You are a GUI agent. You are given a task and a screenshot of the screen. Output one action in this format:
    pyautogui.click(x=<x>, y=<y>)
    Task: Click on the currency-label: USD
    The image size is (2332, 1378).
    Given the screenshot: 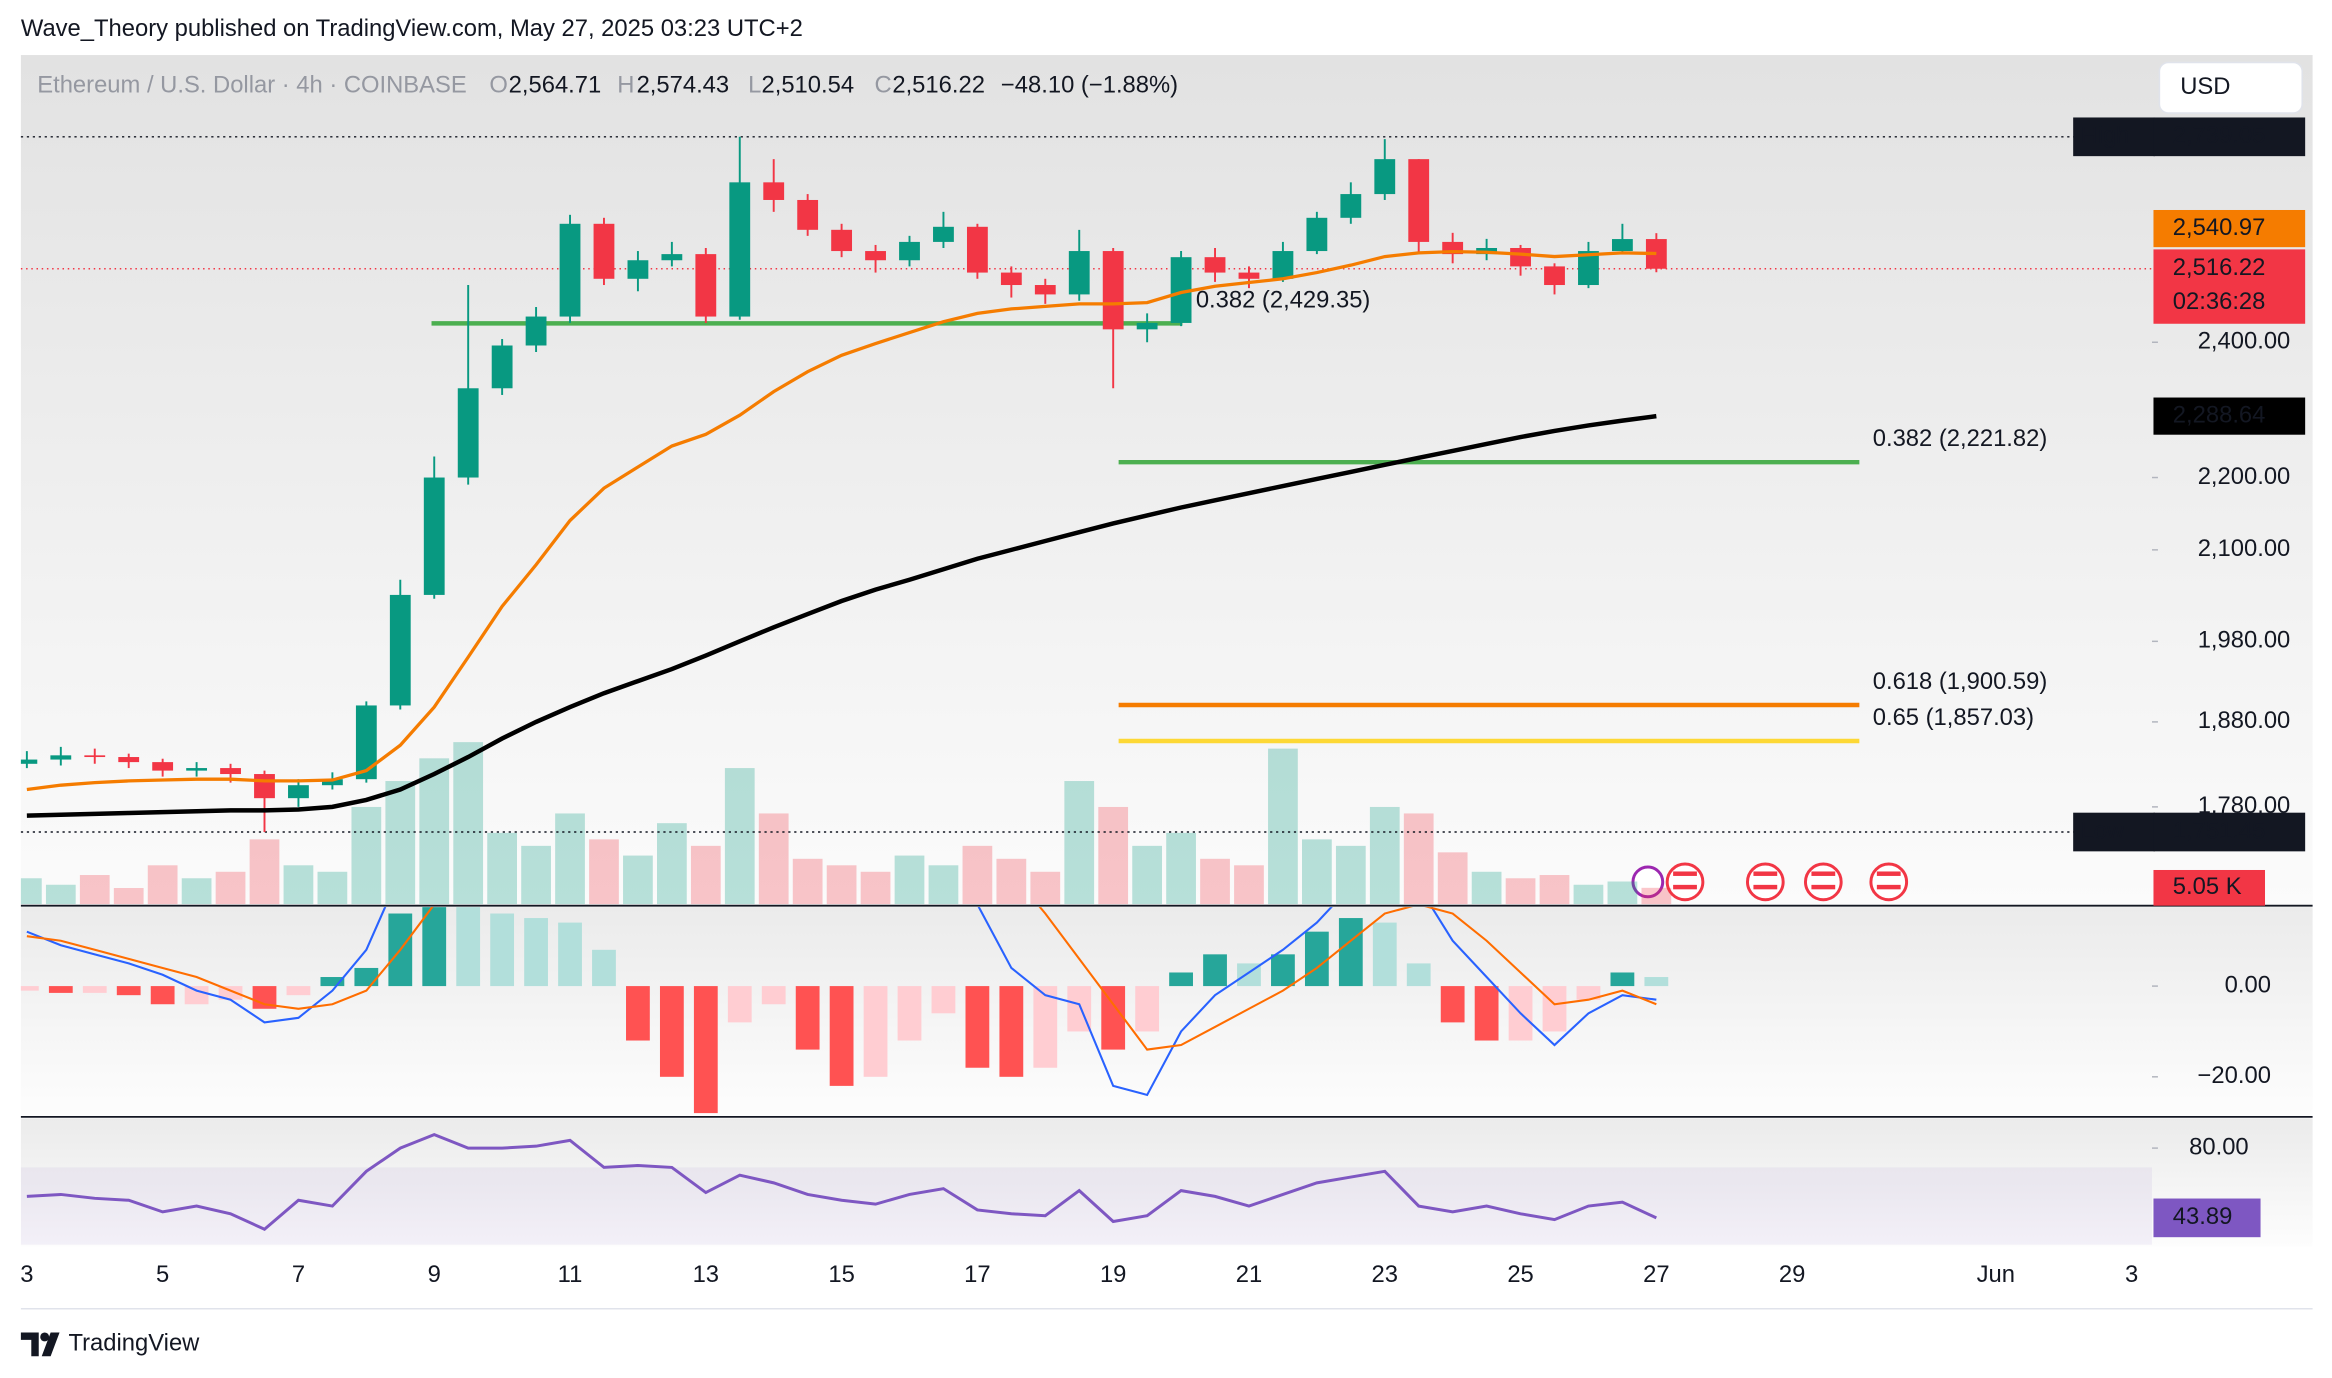 What is the action you would take?
    pyautogui.click(x=2205, y=86)
    